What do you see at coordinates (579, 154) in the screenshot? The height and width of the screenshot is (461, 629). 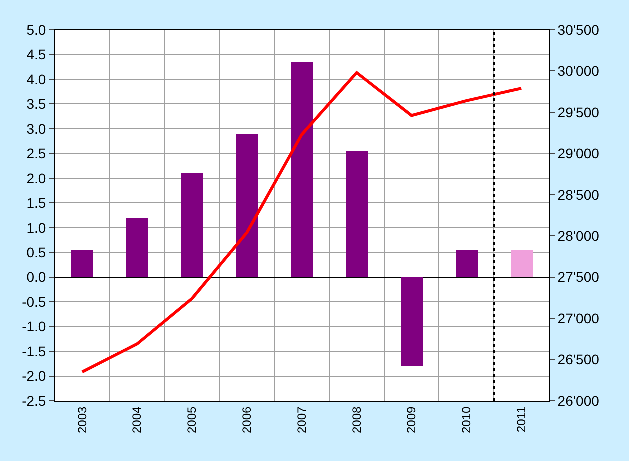 I see `y2-tick-label: 29'000` at bounding box center [579, 154].